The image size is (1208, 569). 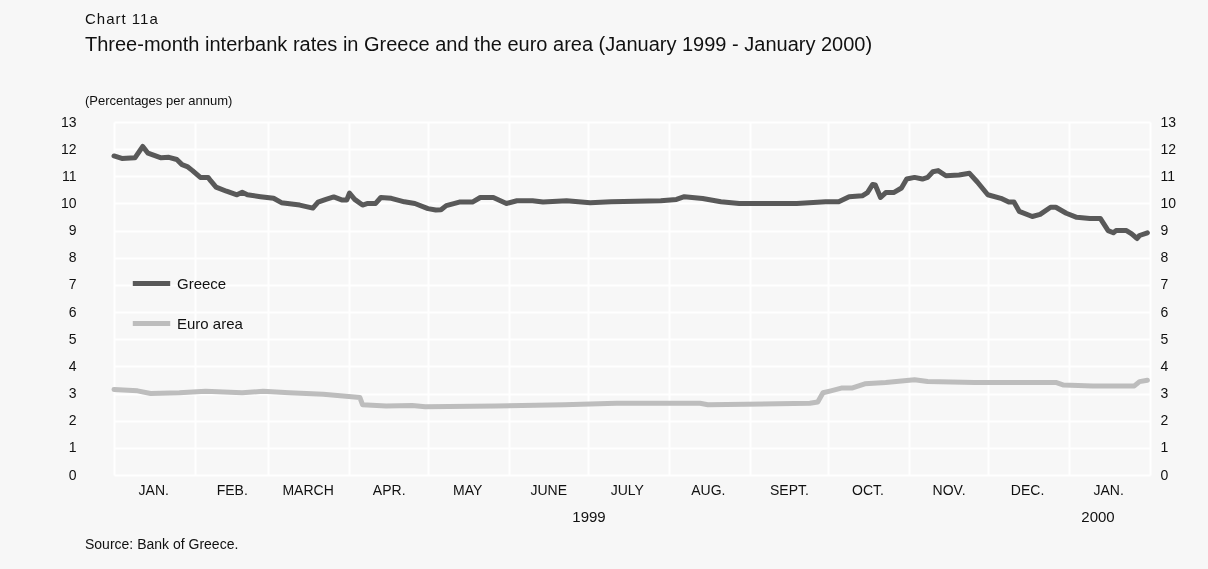 What do you see at coordinates (72, 447) in the screenshot?
I see `y-tick-label: 1` at bounding box center [72, 447].